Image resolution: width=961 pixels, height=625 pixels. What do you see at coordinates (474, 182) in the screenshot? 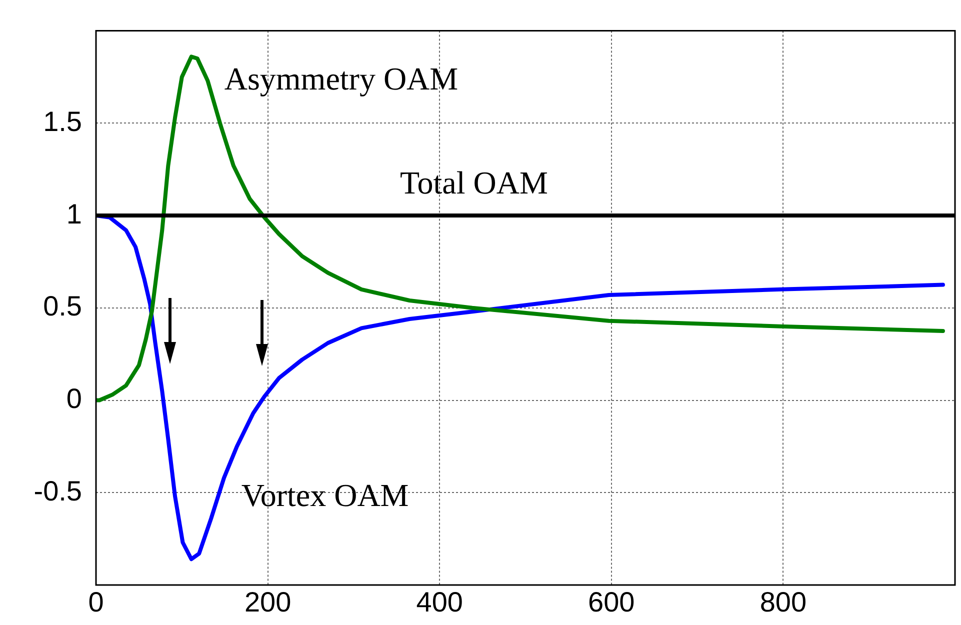
I see `series-label: Total OAM` at bounding box center [474, 182].